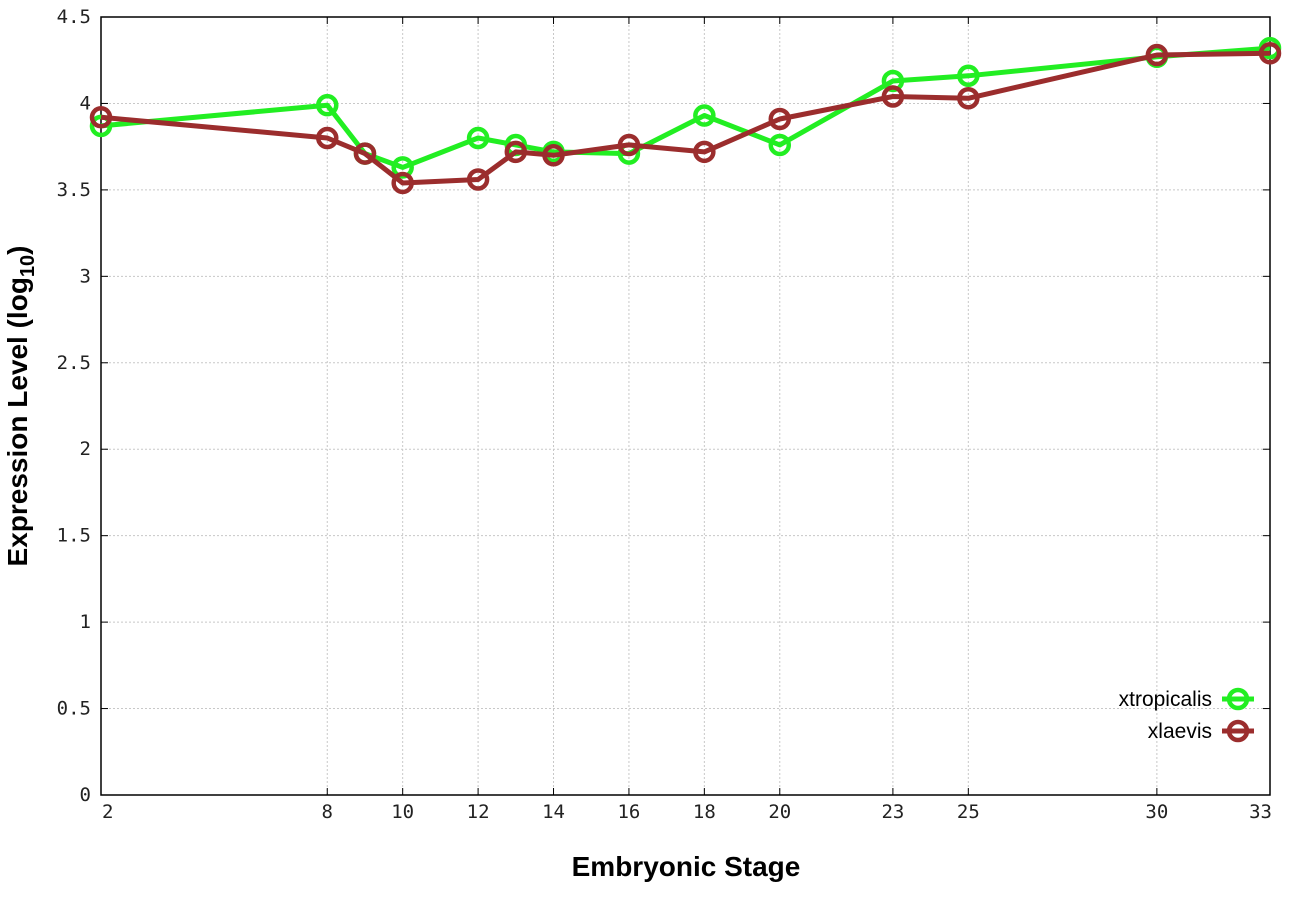  I want to click on x-tick-label: 33, so click(1260, 812).